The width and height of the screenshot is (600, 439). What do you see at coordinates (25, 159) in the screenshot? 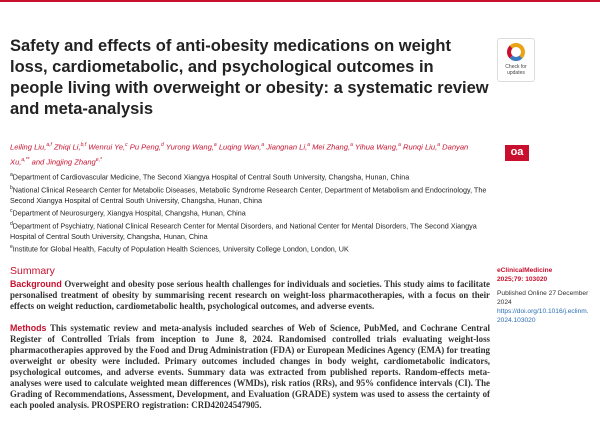
I see `author-affiliation-mark: a,**` at bounding box center [25, 159].